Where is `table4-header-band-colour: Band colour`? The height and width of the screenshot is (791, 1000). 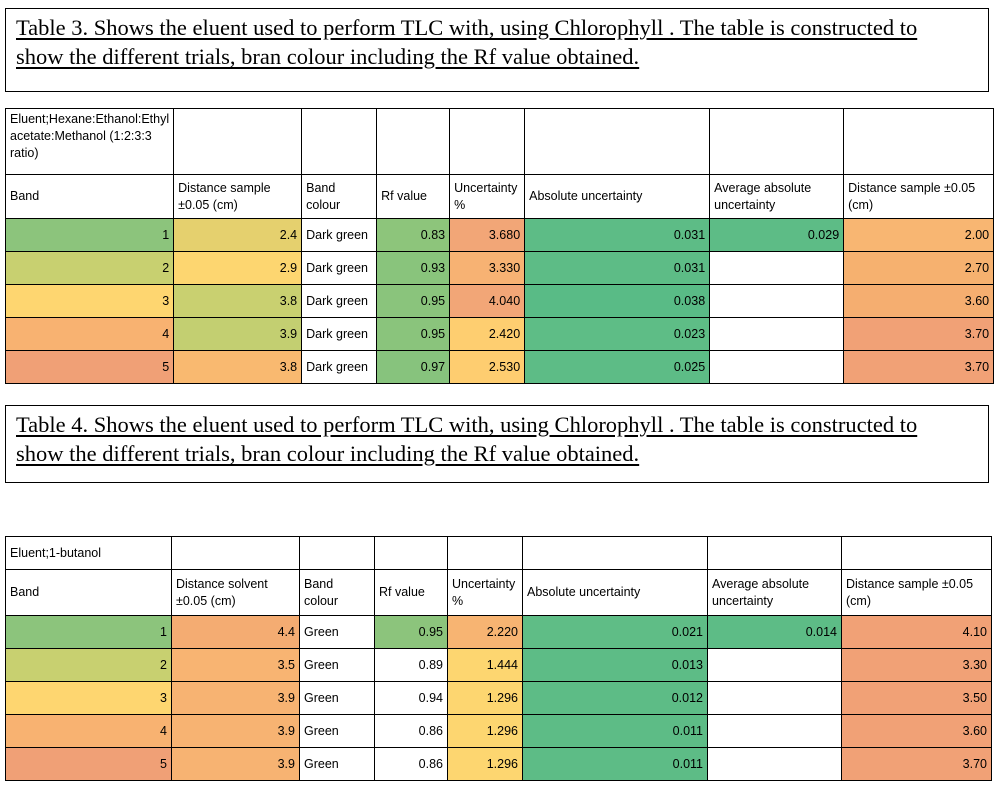 table4-header-band-colour: Band colour is located at coordinates (337, 592).